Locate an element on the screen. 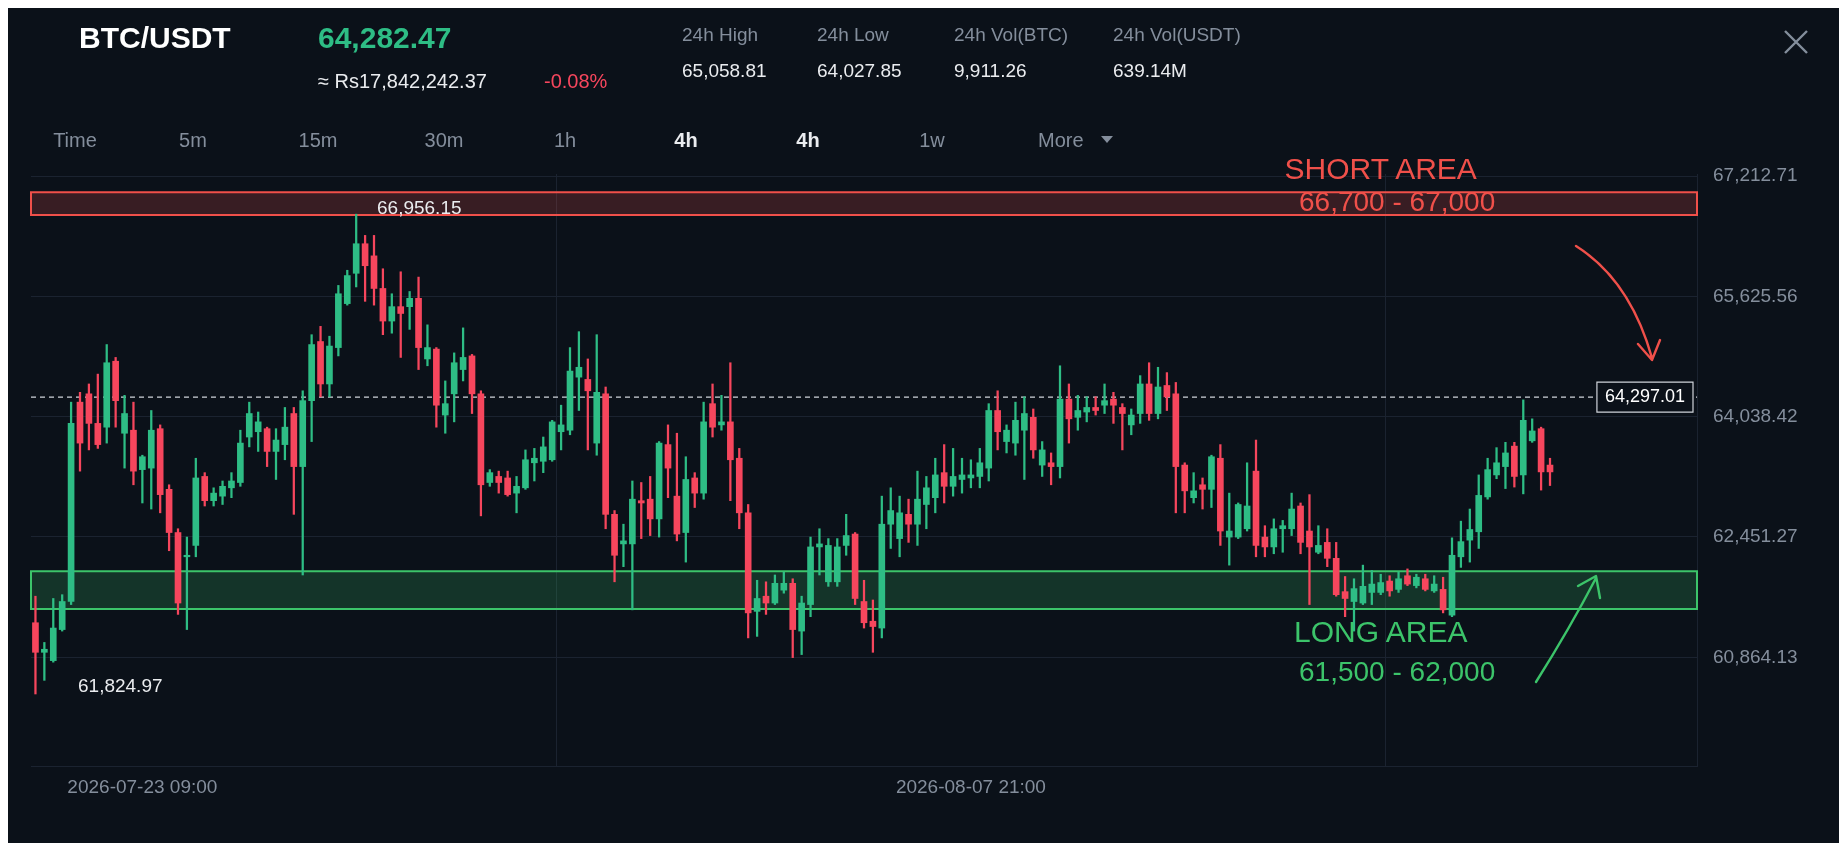  annotation: SHORT AREA is located at coordinates (1380, 169).